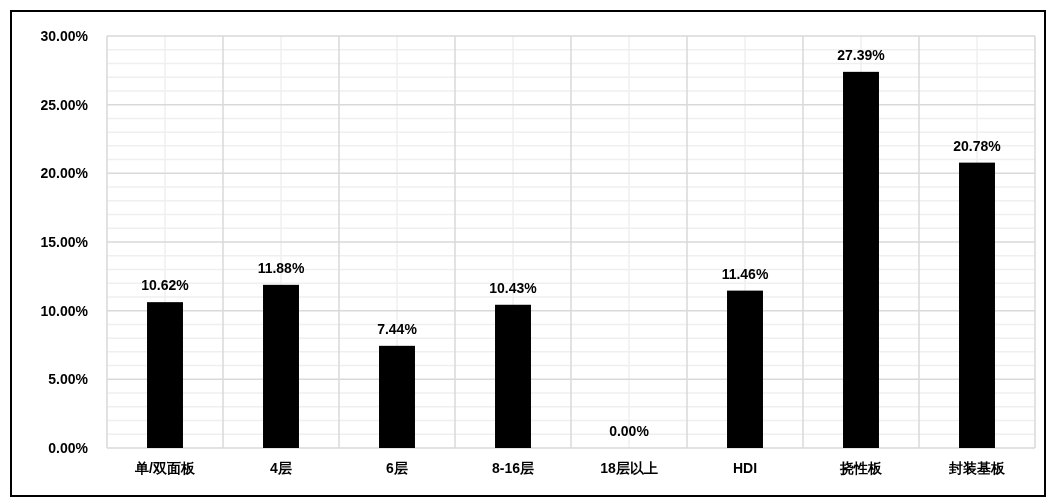 This screenshot has height=499, width=1049. What do you see at coordinates (861, 468) in the screenshot?
I see `x-tick-label: 挠性板` at bounding box center [861, 468].